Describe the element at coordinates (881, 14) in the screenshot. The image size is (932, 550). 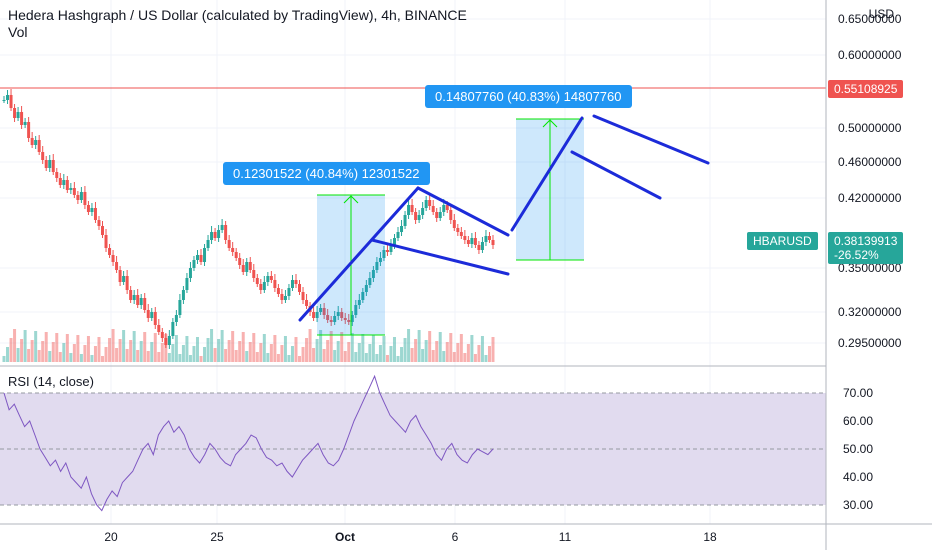
I see `currency-label: USD` at that location.